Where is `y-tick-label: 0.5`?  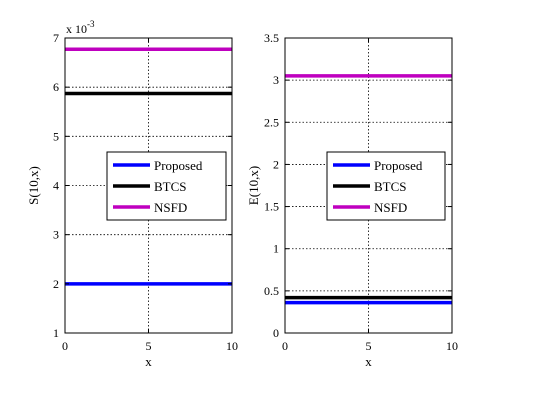 y-tick-label: 0.5 is located at coordinates (271, 291).